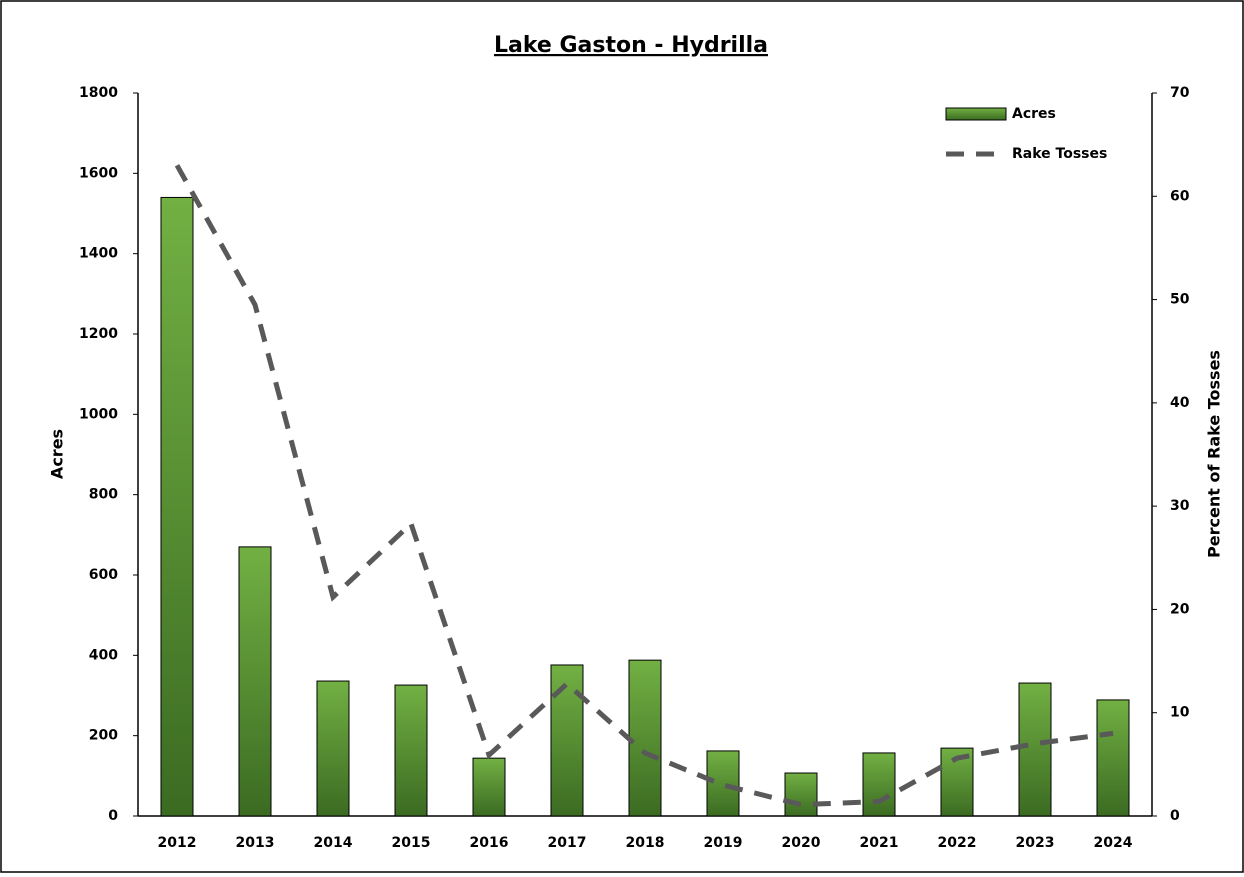  Describe the element at coordinates (1113, 843) in the screenshot. I see `x-tick-label: 2024` at that location.